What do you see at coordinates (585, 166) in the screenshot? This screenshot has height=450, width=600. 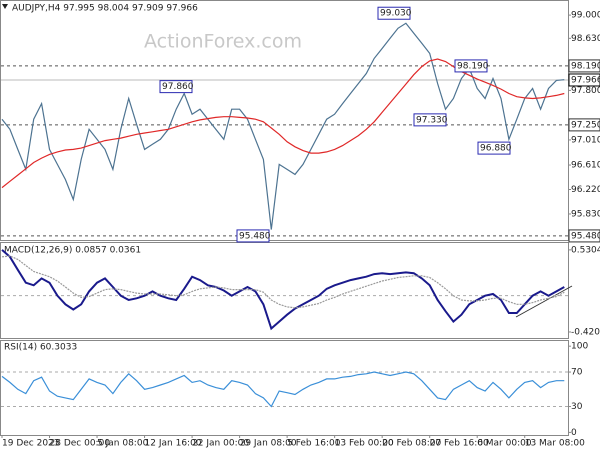 I see `y-tick-label: 96.610` at bounding box center [585, 166].